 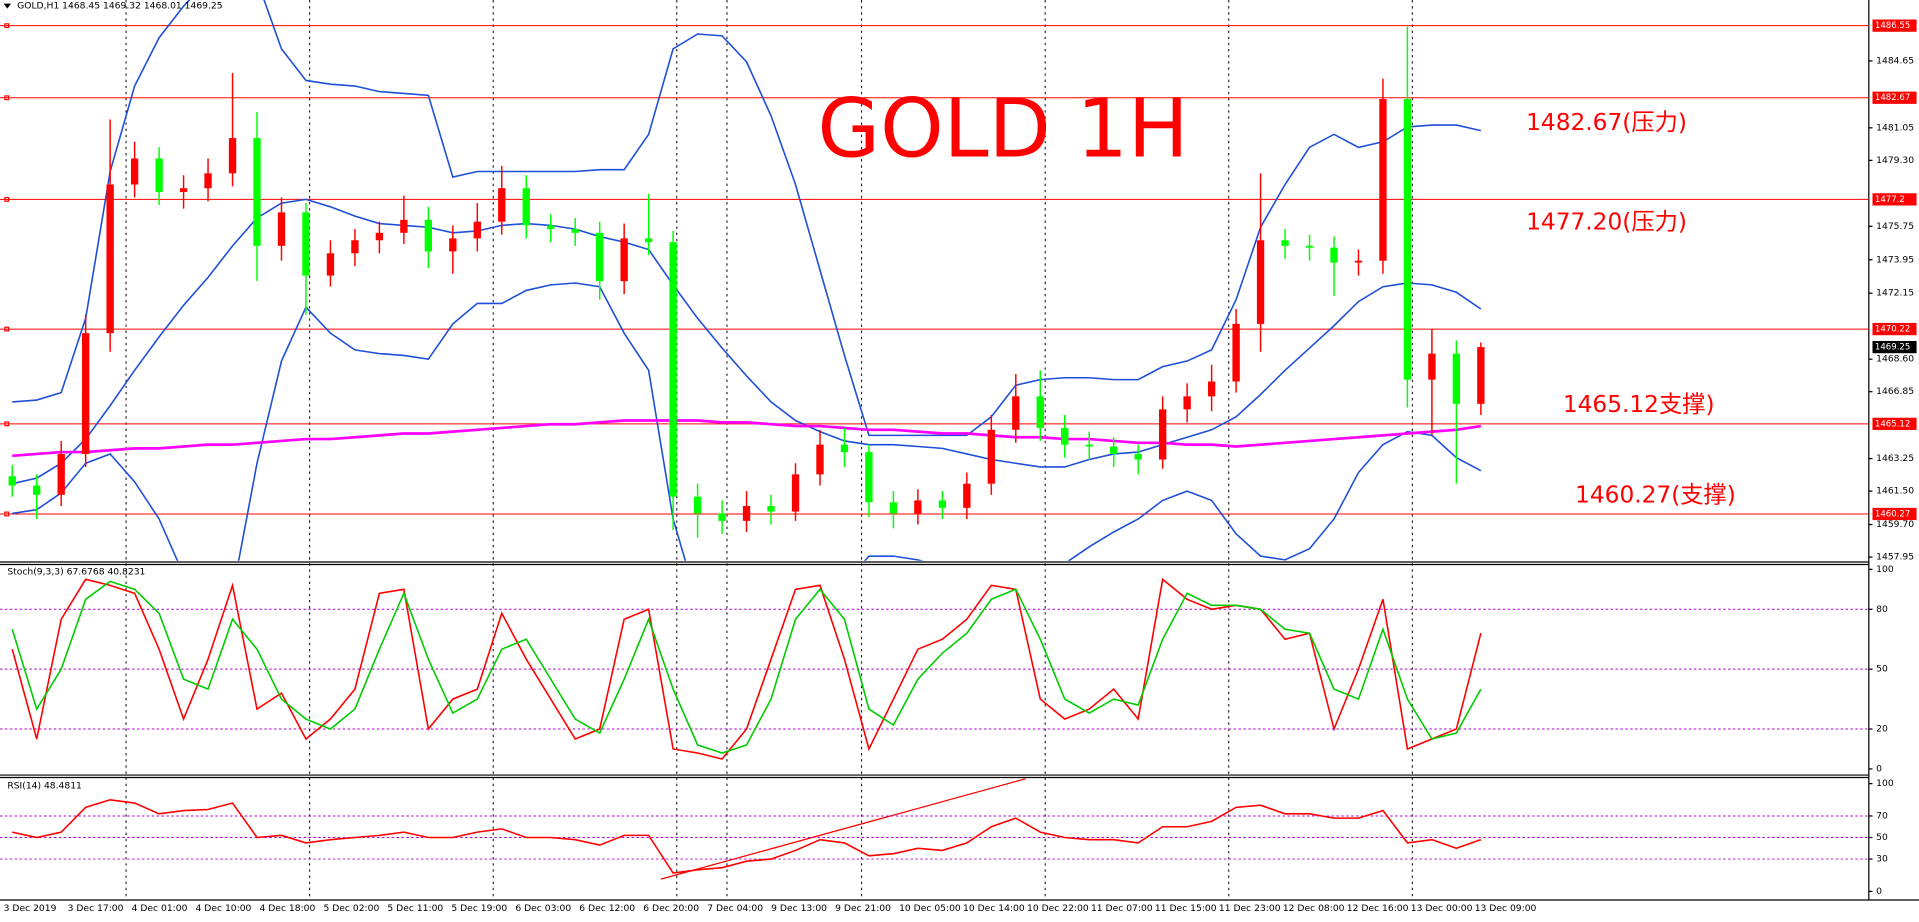 I want to click on x-tick-label: 5 Dec 19:00, so click(x=479, y=908).